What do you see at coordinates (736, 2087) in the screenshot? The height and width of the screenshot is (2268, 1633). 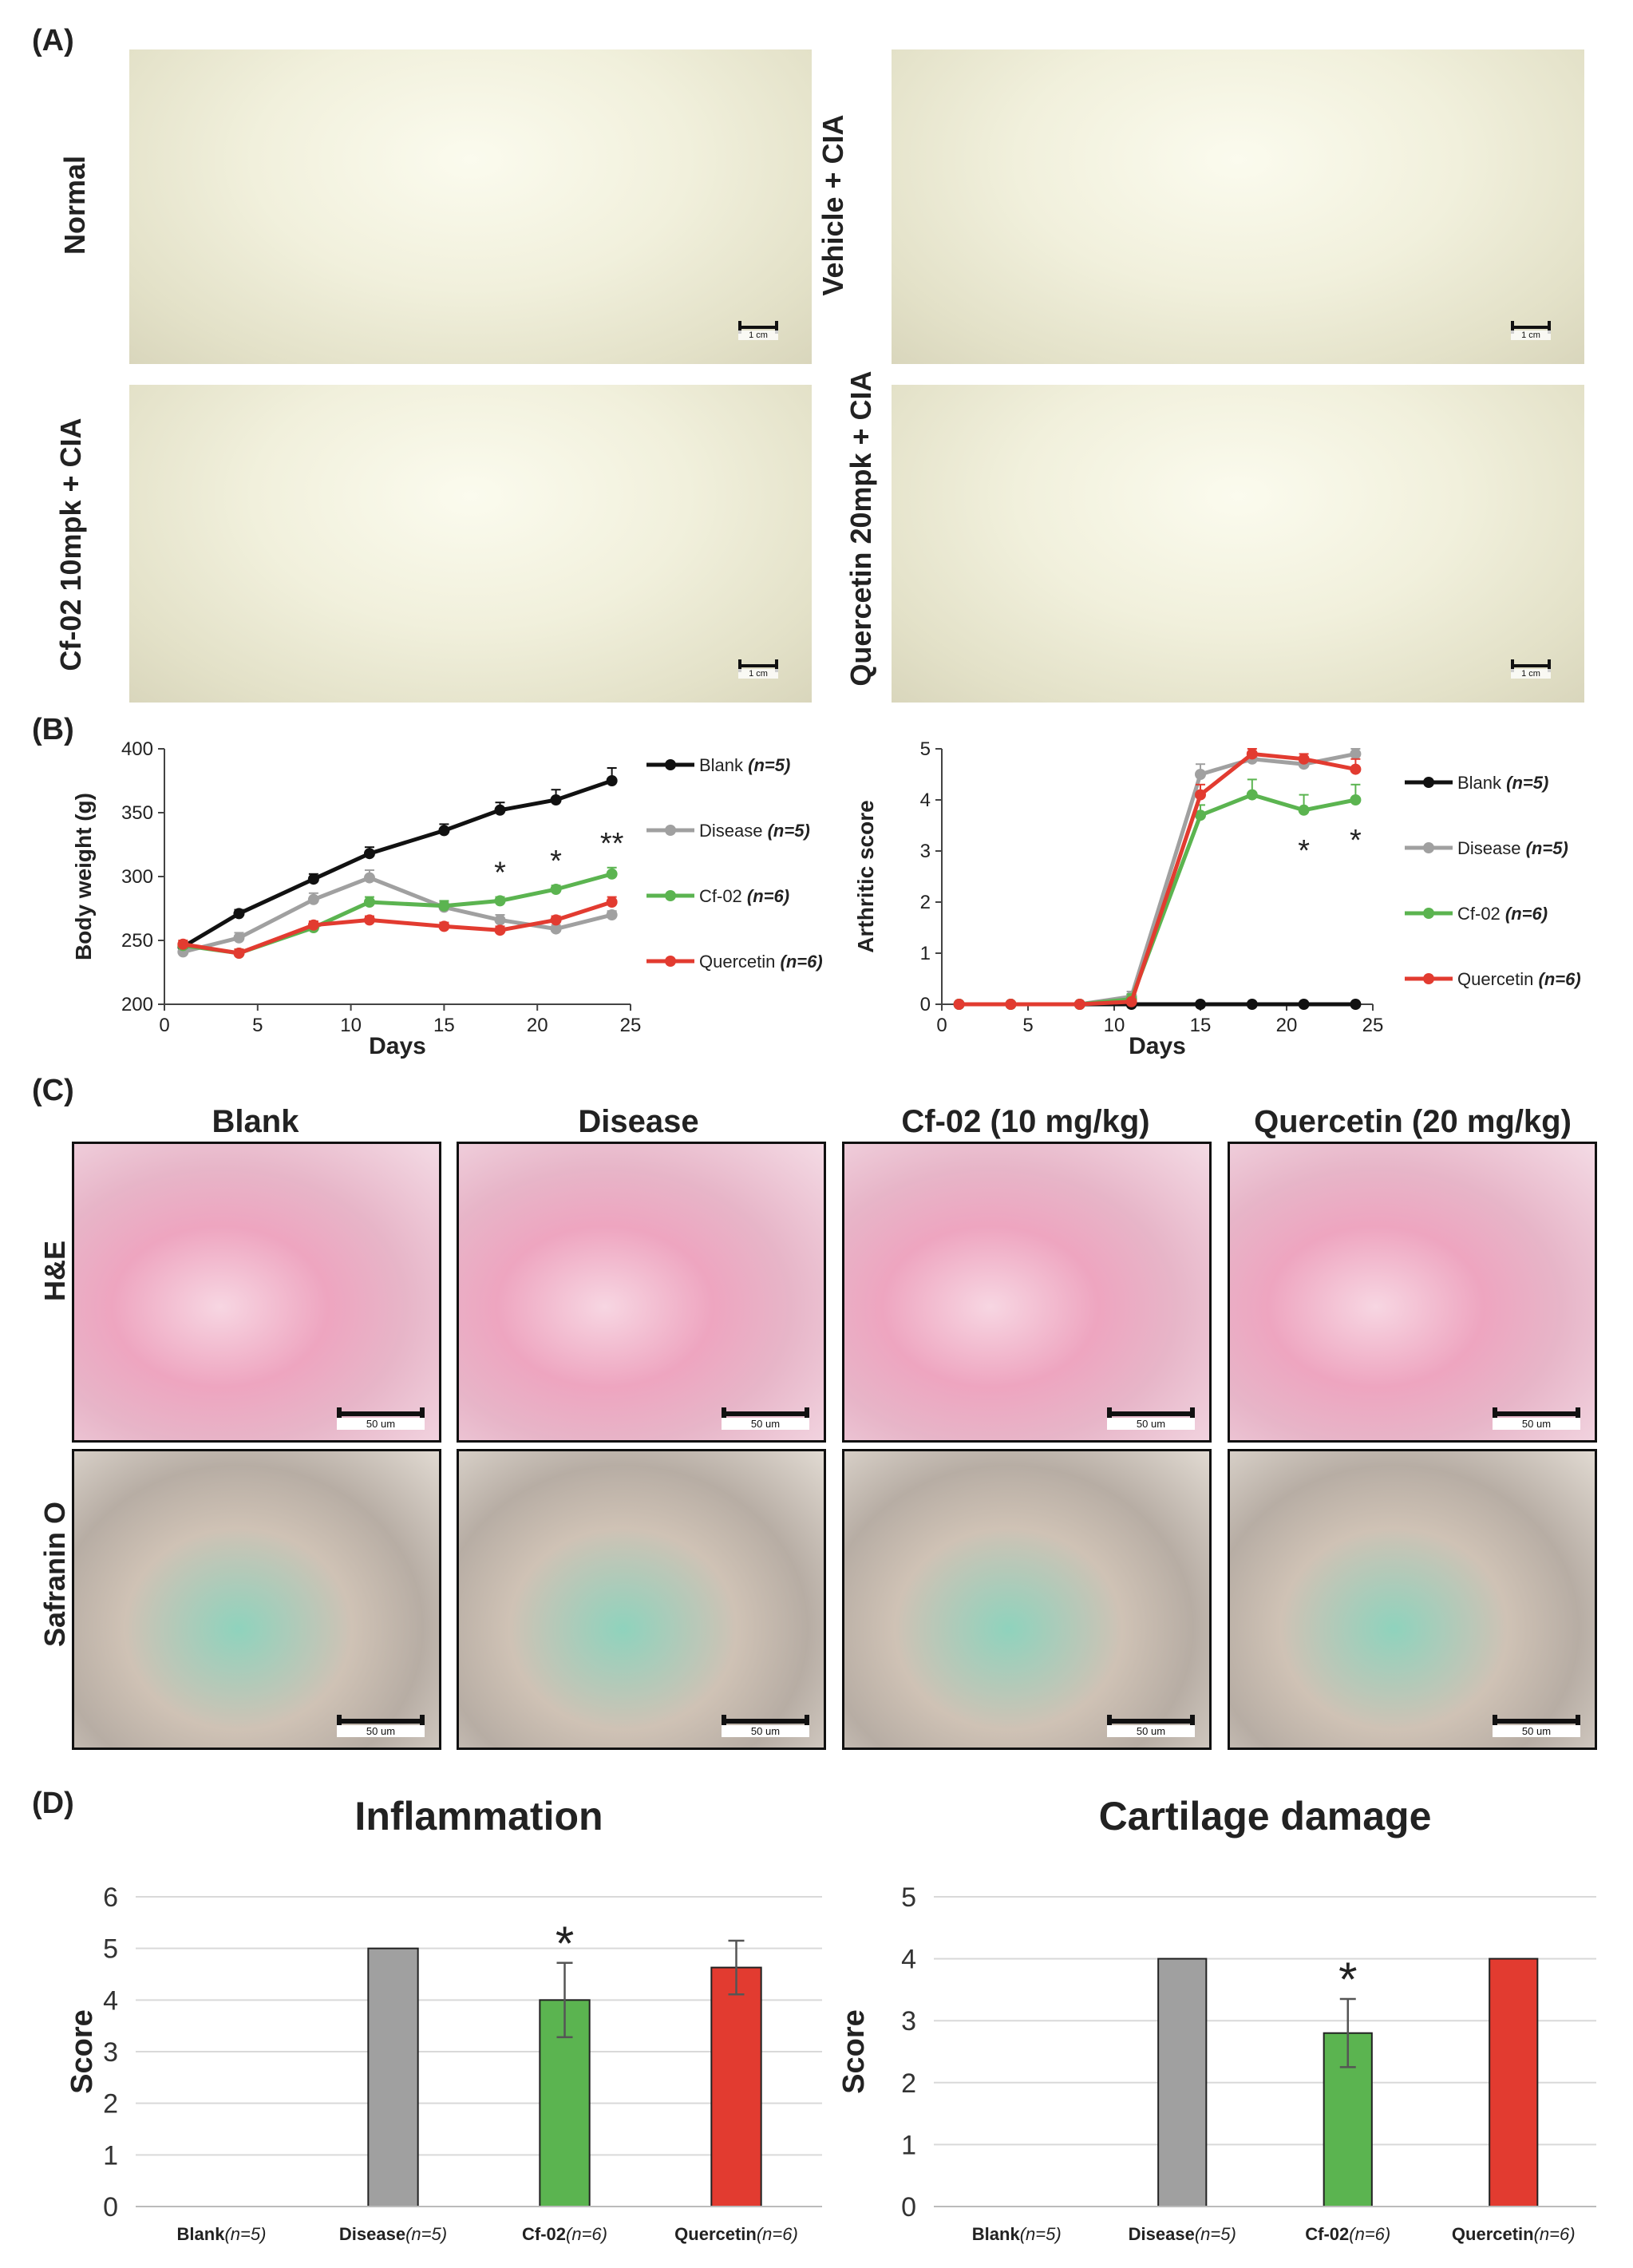 I see `bar-quercetin` at bounding box center [736, 2087].